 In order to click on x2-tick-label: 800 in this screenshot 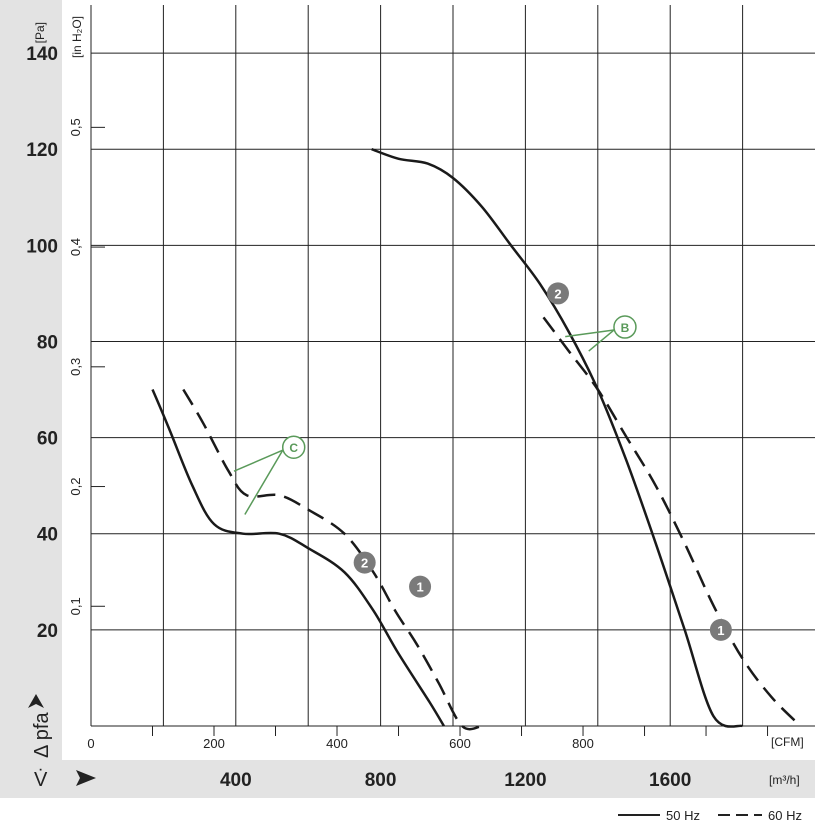, I will do `click(583, 743)`.